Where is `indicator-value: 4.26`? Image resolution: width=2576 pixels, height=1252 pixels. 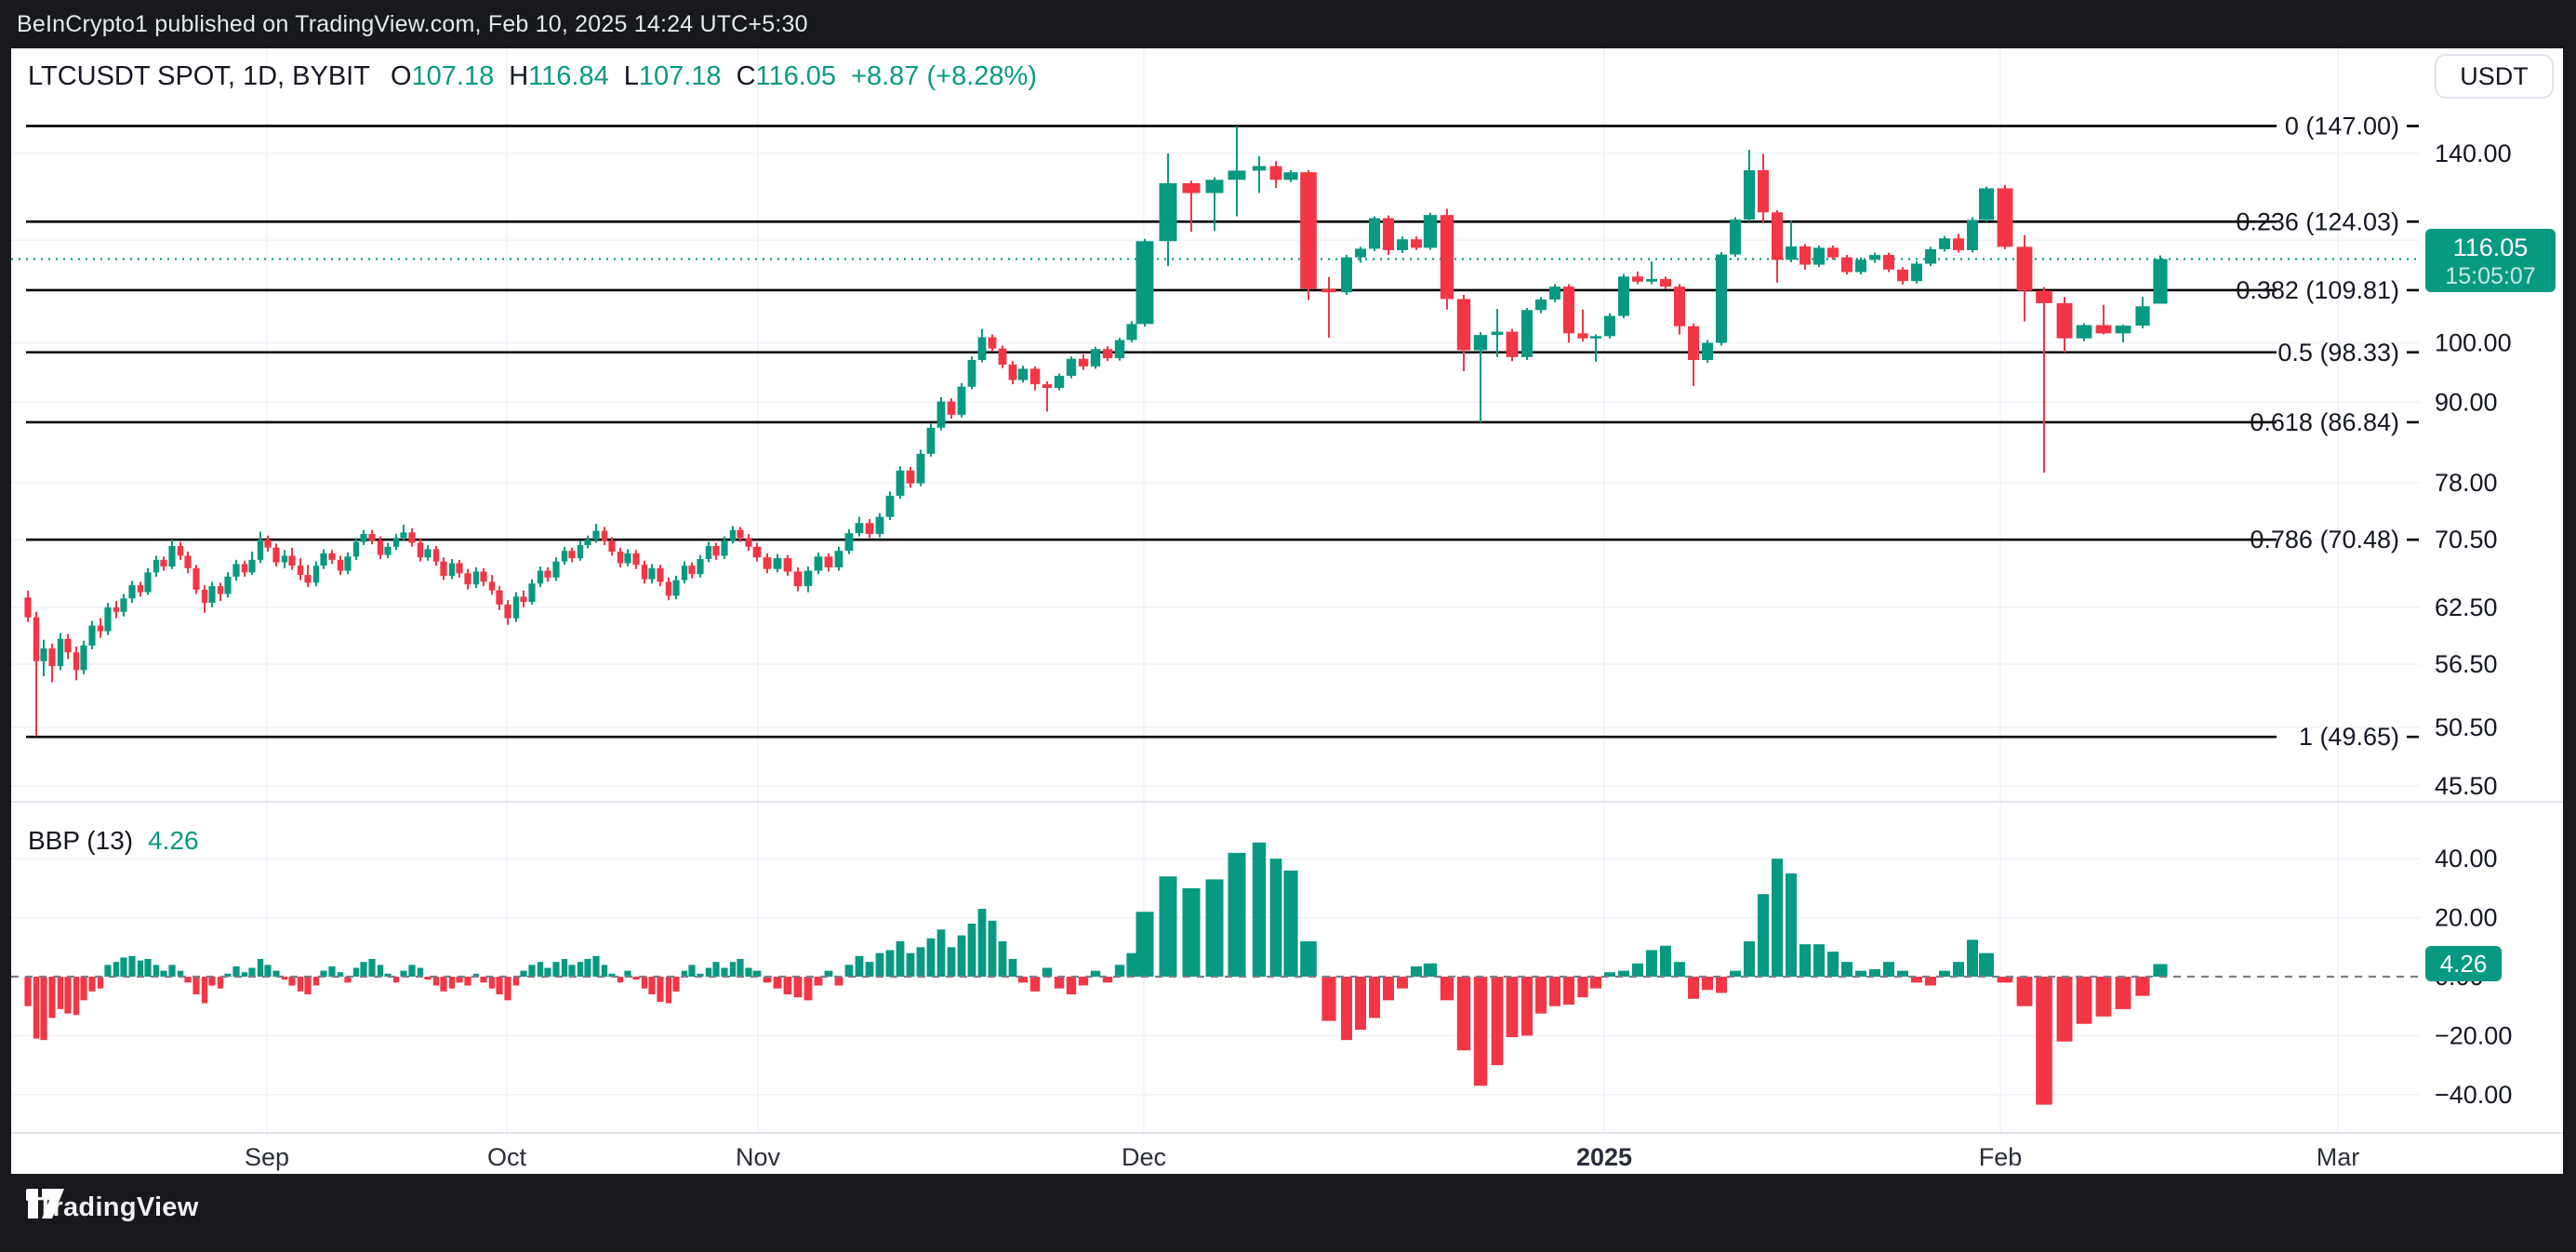
indicator-value: 4.26 is located at coordinates (173, 840).